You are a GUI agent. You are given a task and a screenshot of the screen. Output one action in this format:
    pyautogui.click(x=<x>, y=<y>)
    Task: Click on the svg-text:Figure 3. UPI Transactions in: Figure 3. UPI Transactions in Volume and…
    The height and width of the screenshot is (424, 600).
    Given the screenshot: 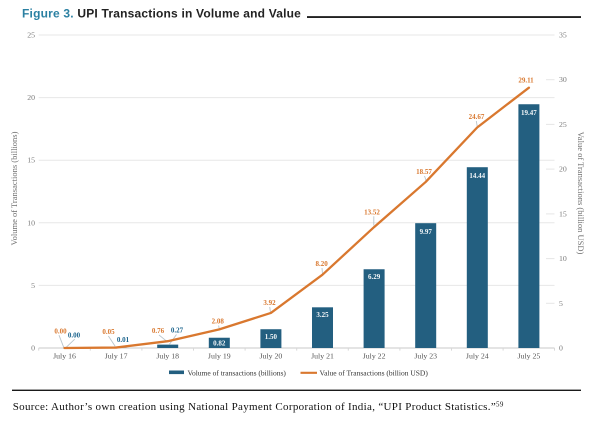 What is the action you would take?
    pyautogui.click(x=161, y=14)
    